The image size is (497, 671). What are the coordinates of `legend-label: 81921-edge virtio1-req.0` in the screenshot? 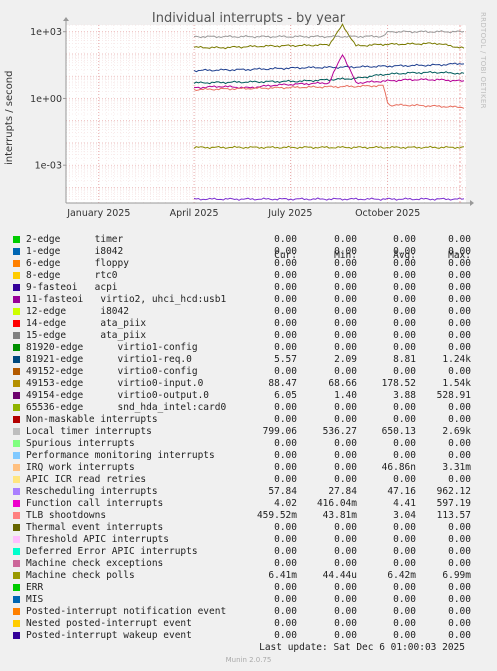 It's located at (109, 359).